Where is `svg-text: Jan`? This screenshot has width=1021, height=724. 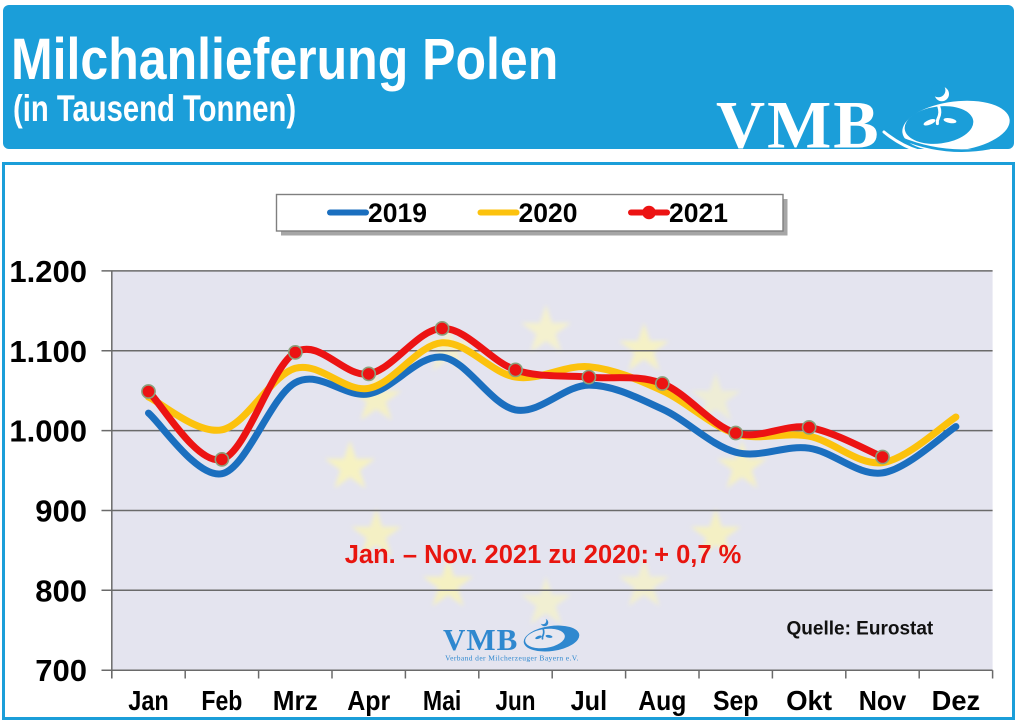 svg-text: Jan is located at coordinates (148, 700).